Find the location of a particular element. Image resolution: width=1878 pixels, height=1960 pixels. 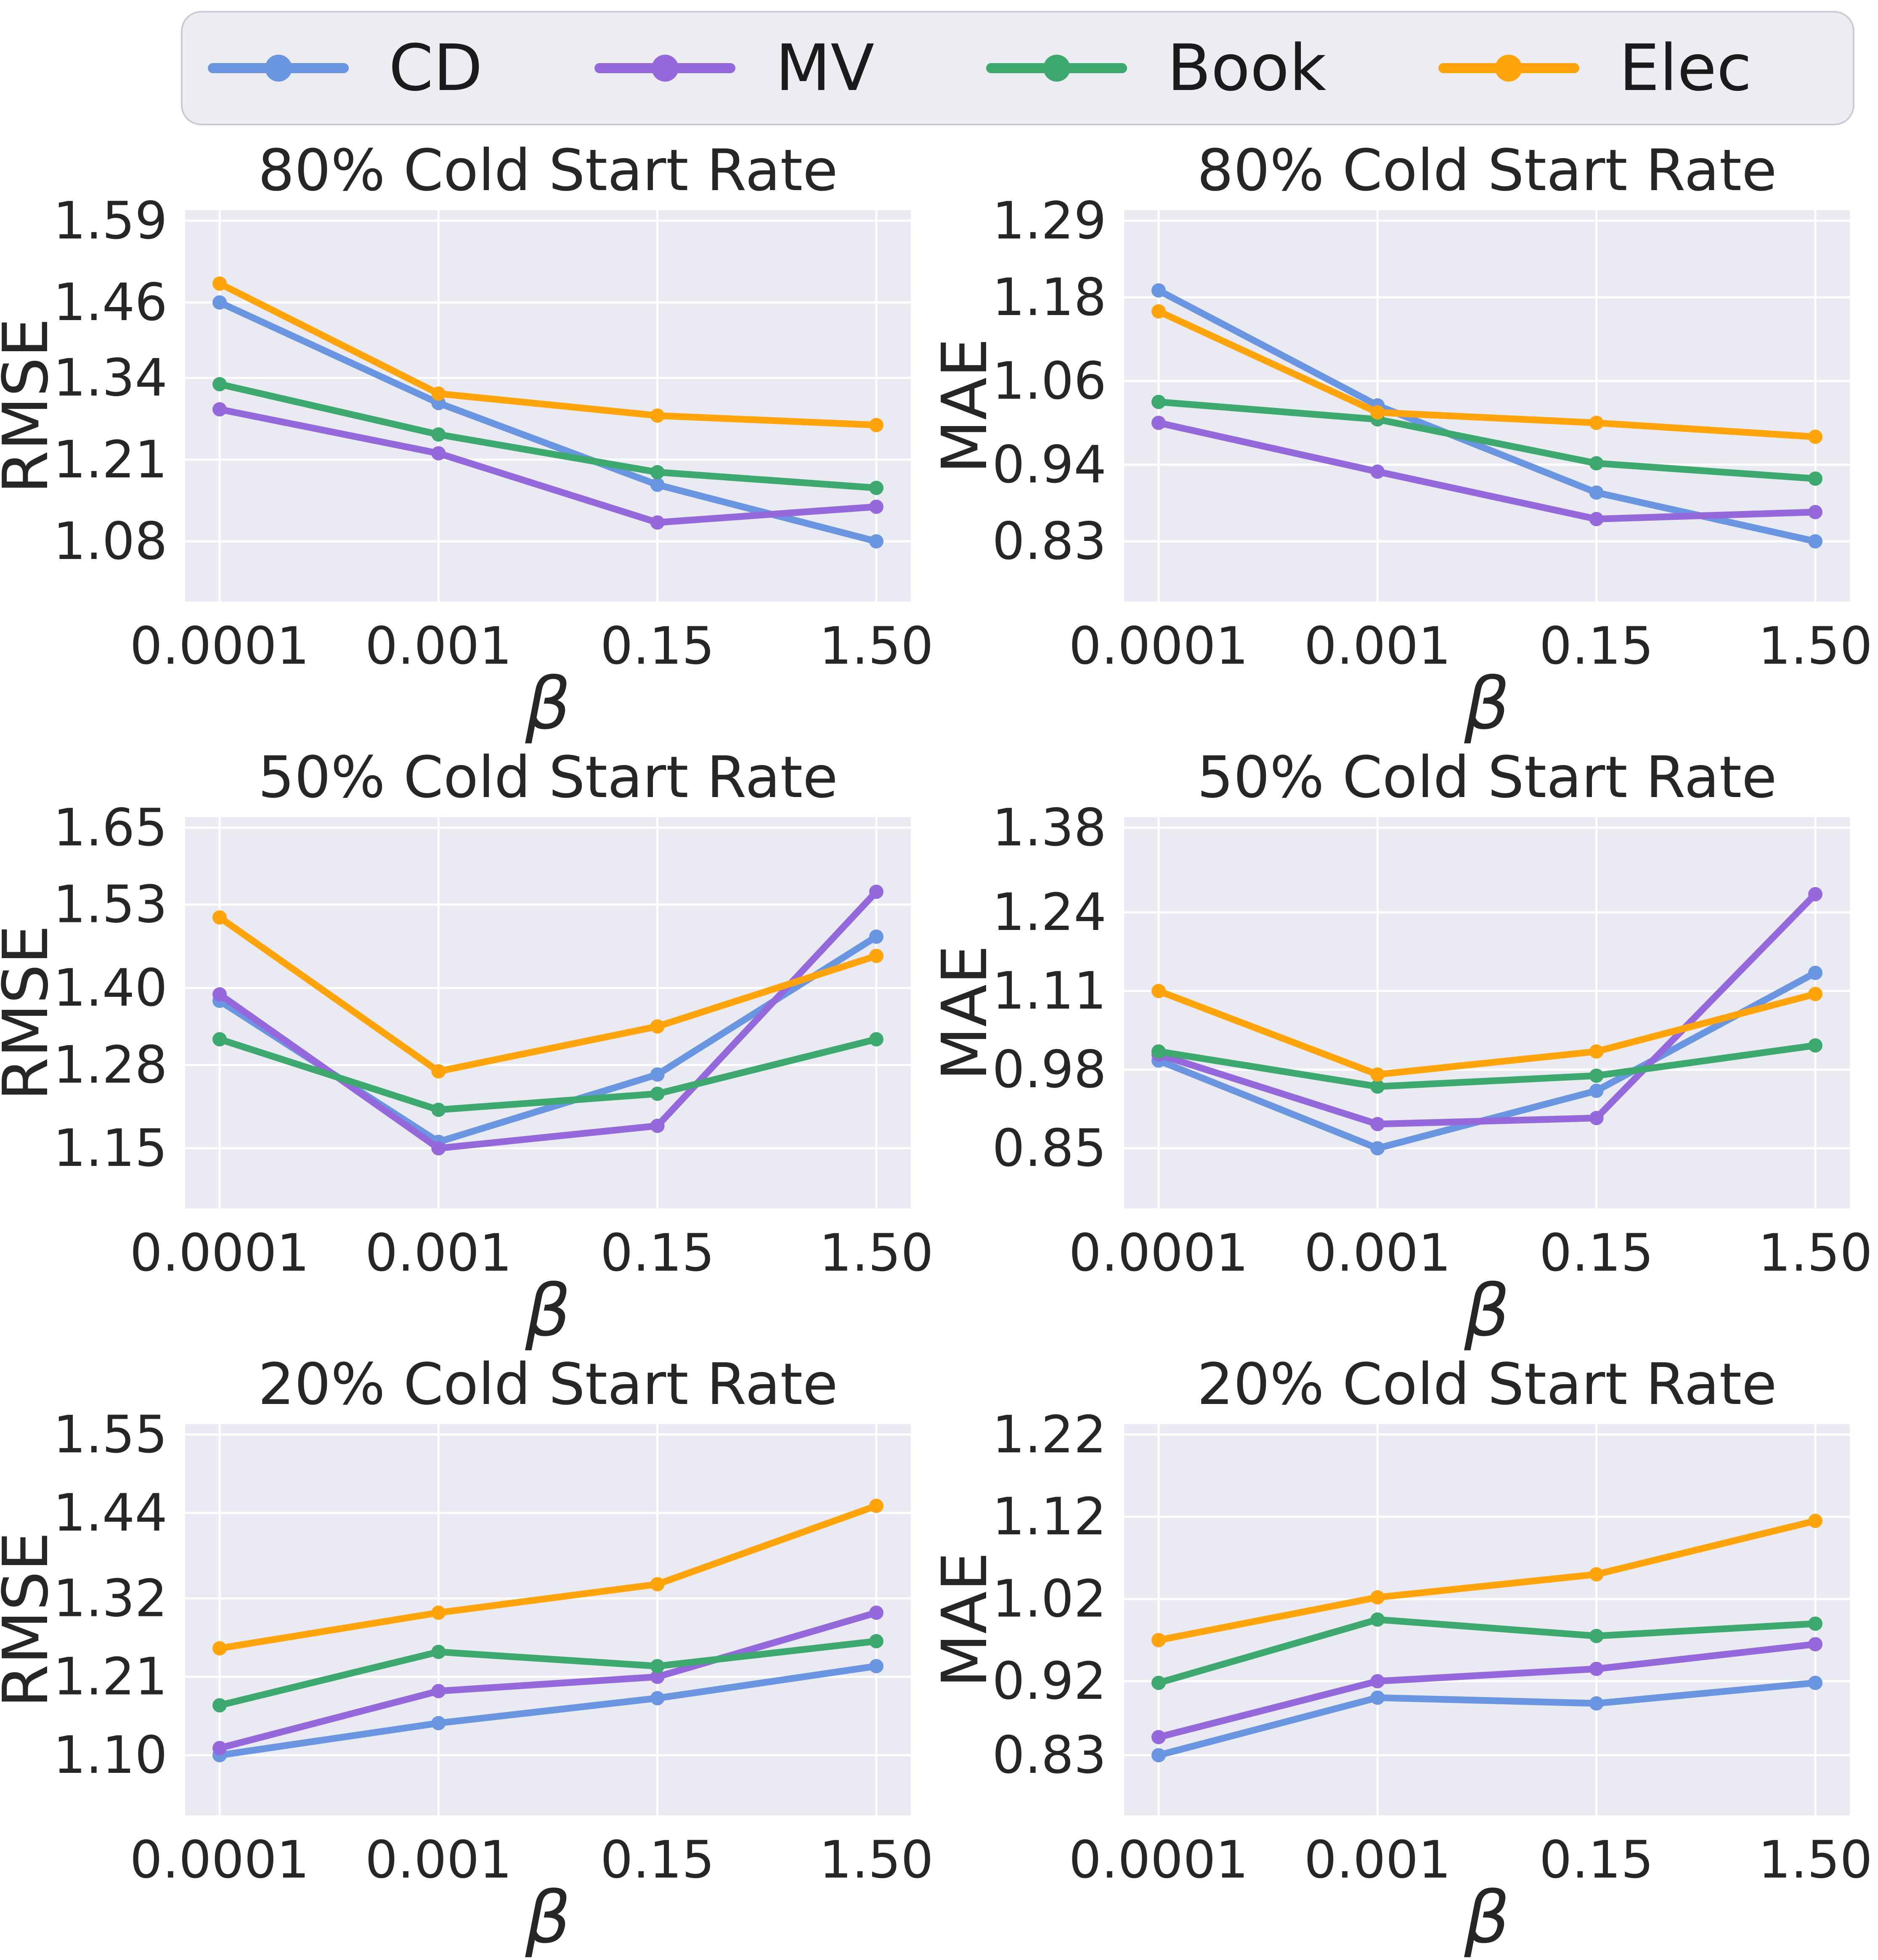

y-tick-label: 0.85 is located at coordinates (1049, 1148).